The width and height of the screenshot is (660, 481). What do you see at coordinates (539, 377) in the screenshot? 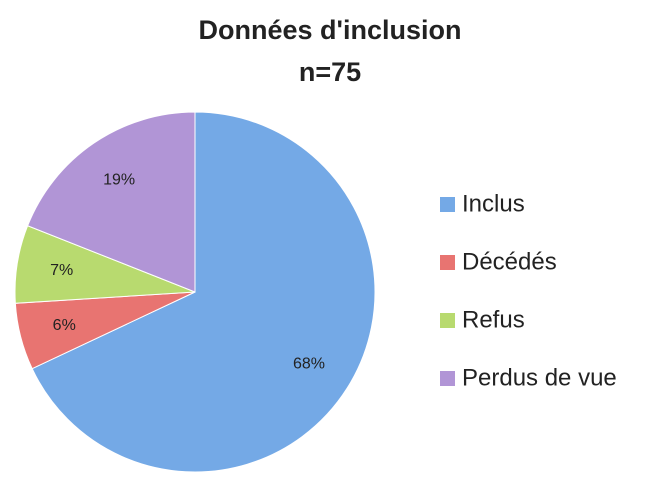
I see `legend-label: Perdus de vue` at bounding box center [539, 377].